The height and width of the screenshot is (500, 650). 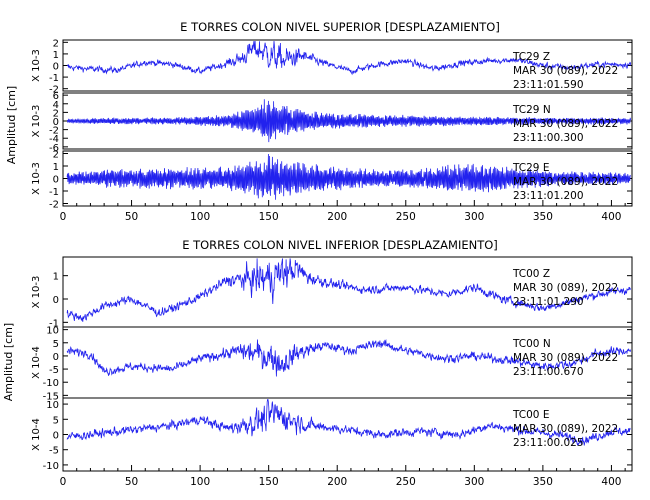 What do you see at coordinates (548, 138) in the screenshot?
I see `station-annotation-line: 23:11:00.300` at bounding box center [548, 138].